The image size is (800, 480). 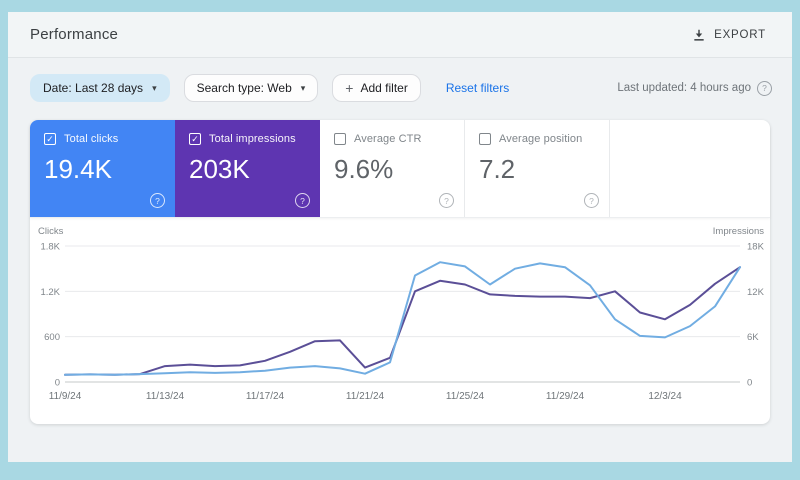 What do you see at coordinates (74, 34) in the screenshot?
I see `page-title: Performance` at bounding box center [74, 34].